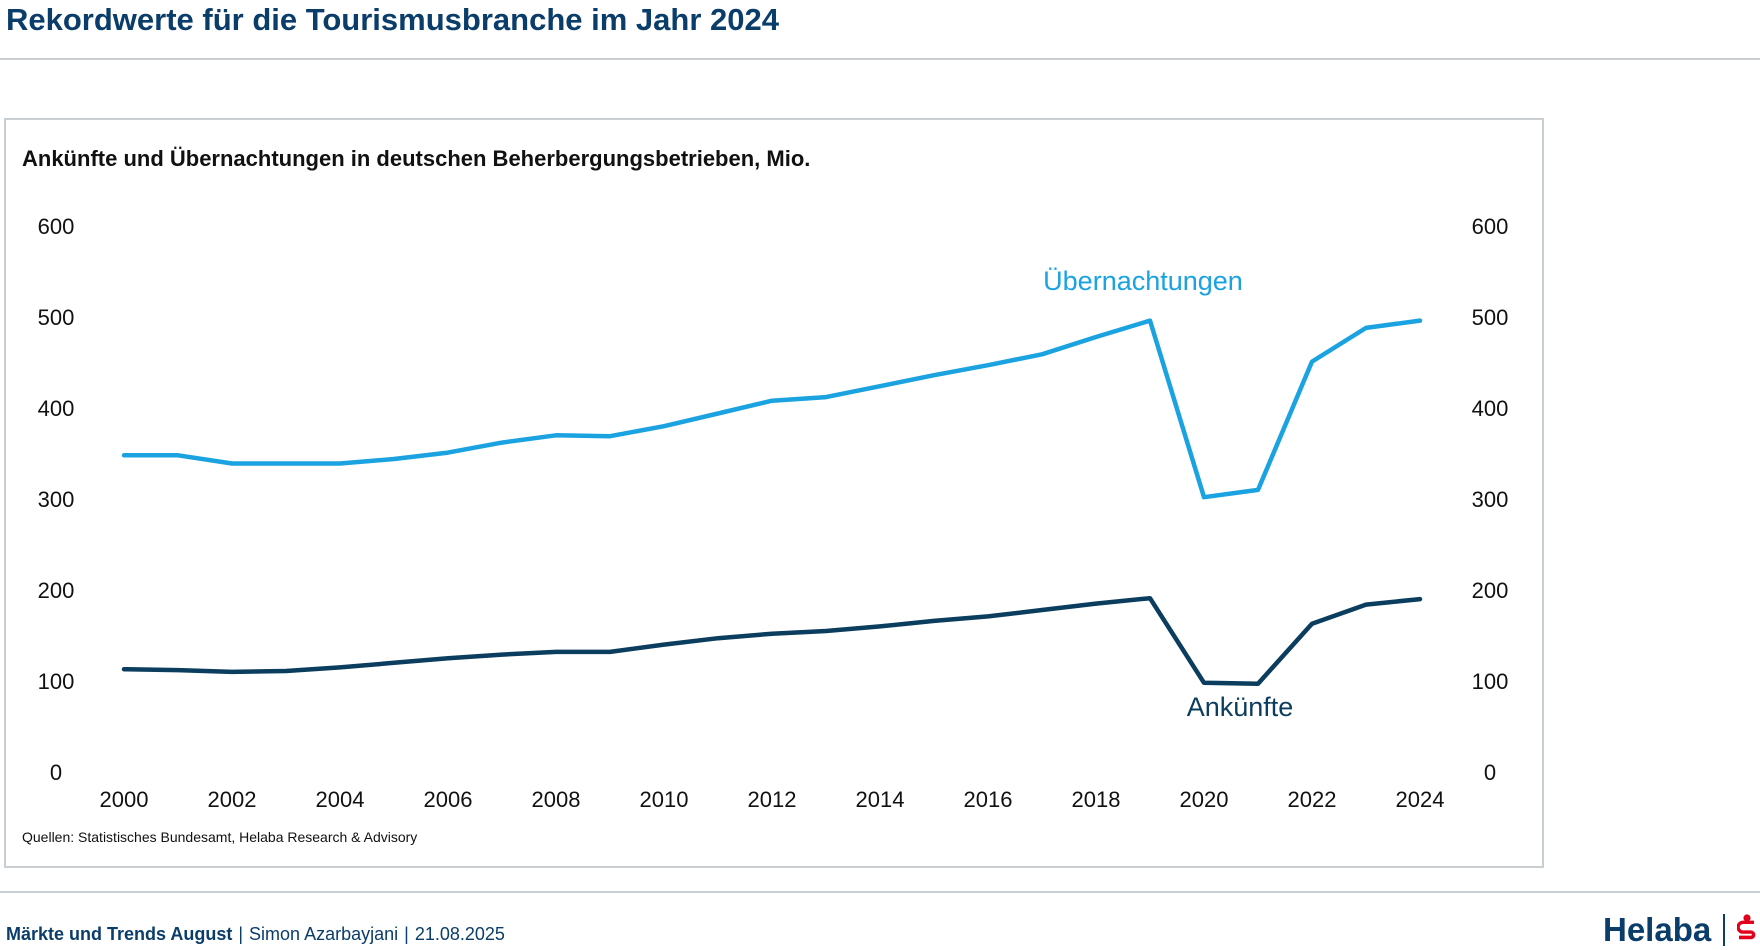  Describe the element at coordinates (1746, 927) in the screenshot. I see `sparkasse-s-icon` at that location.